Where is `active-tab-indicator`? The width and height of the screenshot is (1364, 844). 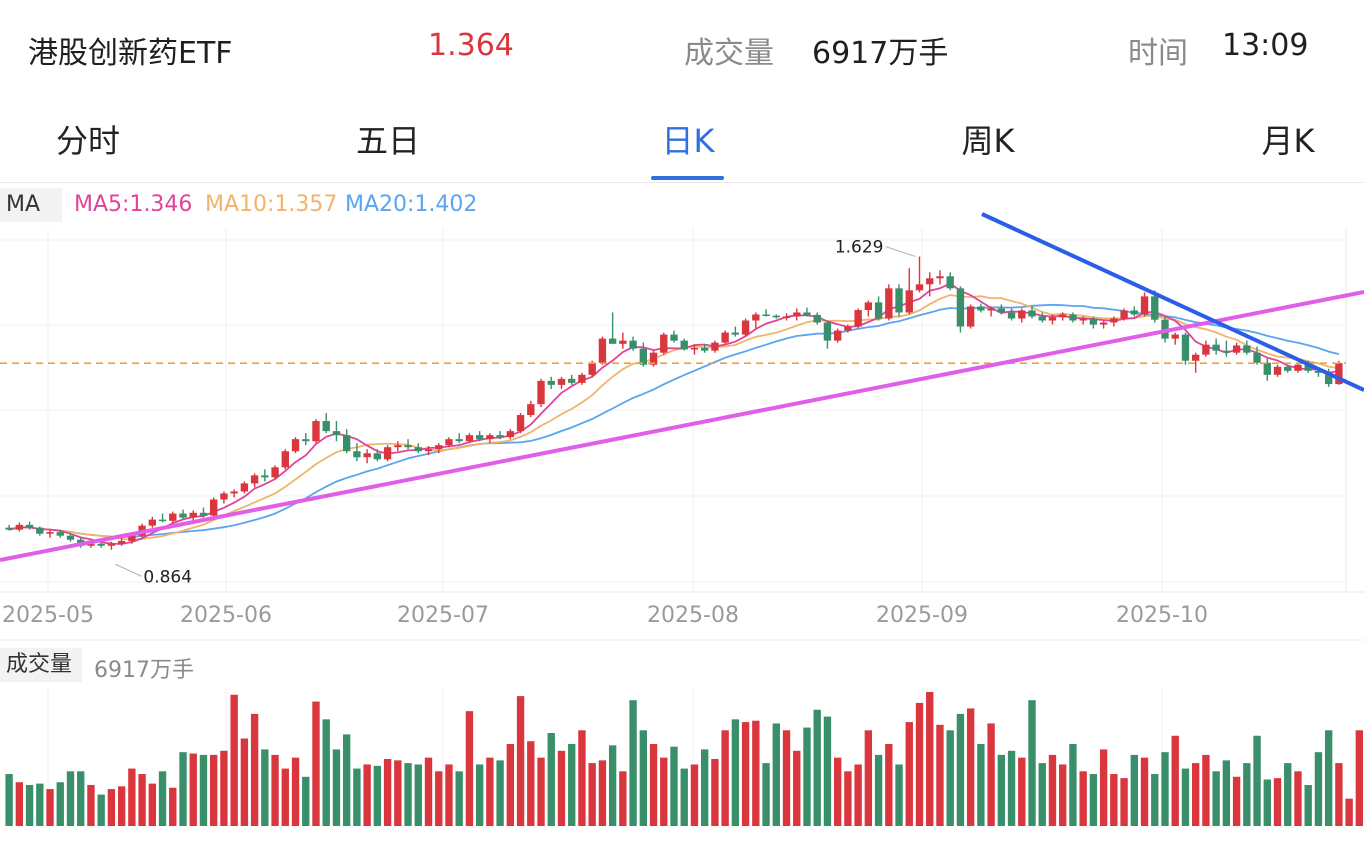
active-tab-indicator is located at coordinates (687, 178).